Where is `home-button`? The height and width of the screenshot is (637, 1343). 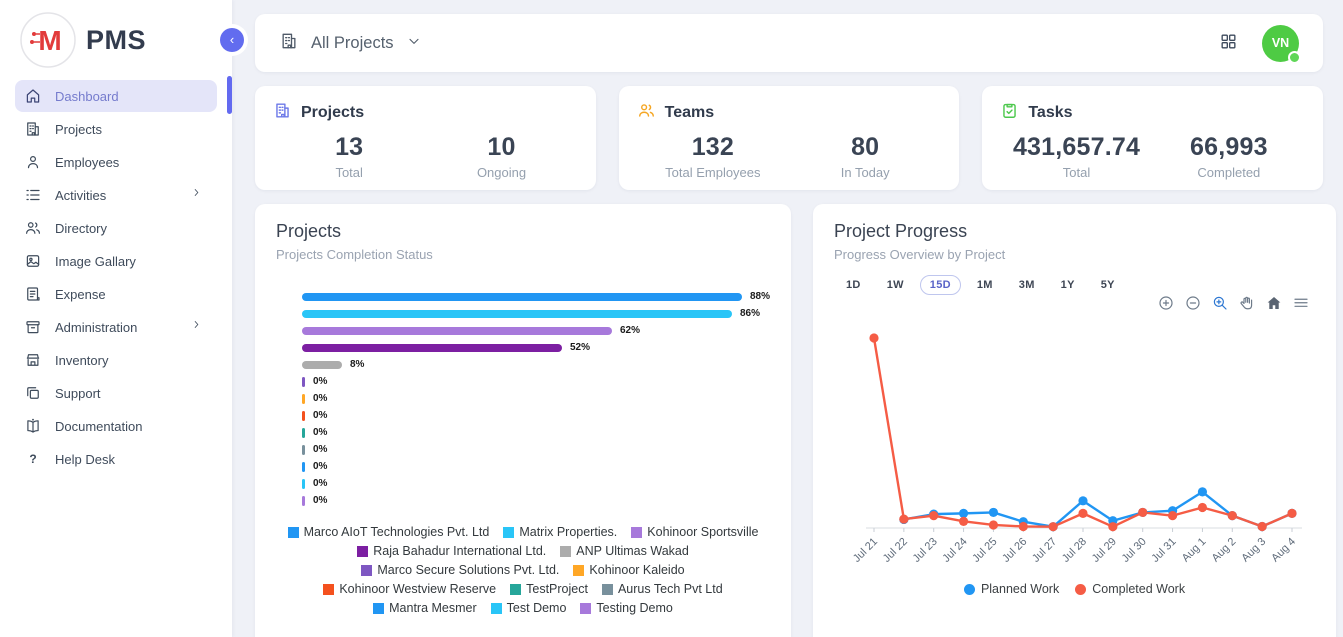 home-button is located at coordinates (1274, 304).